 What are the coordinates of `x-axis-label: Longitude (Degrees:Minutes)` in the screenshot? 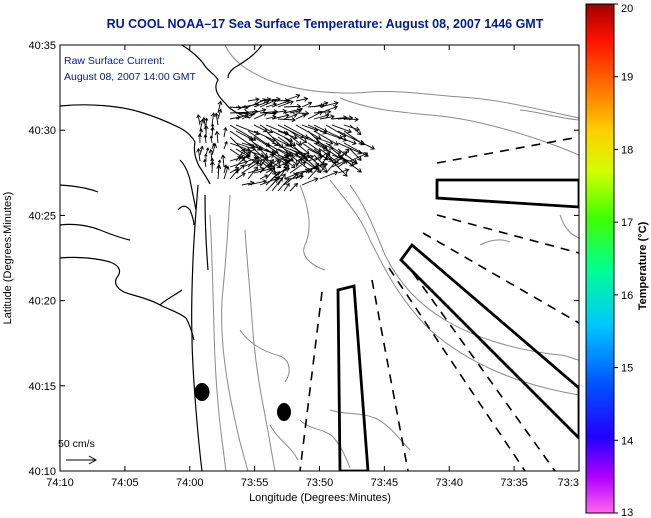 It's located at (320, 498).